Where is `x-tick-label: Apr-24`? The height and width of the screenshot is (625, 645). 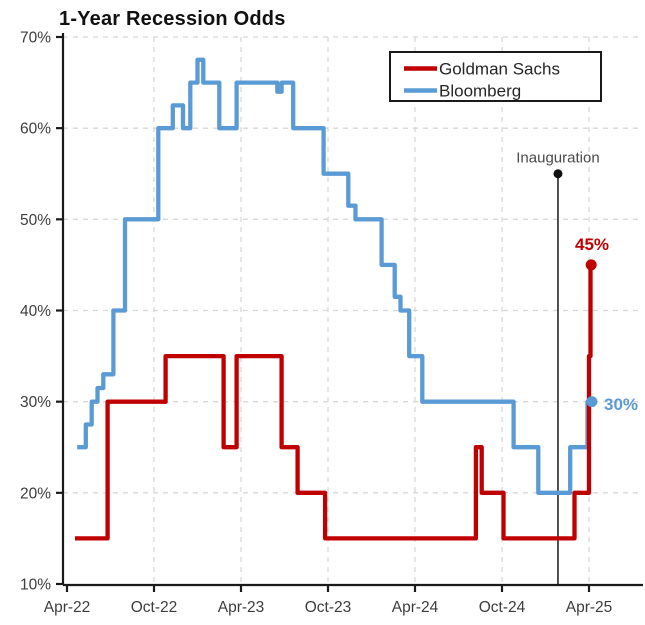
x-tick-label: Apr-24 is located at coordinates (415, 607).